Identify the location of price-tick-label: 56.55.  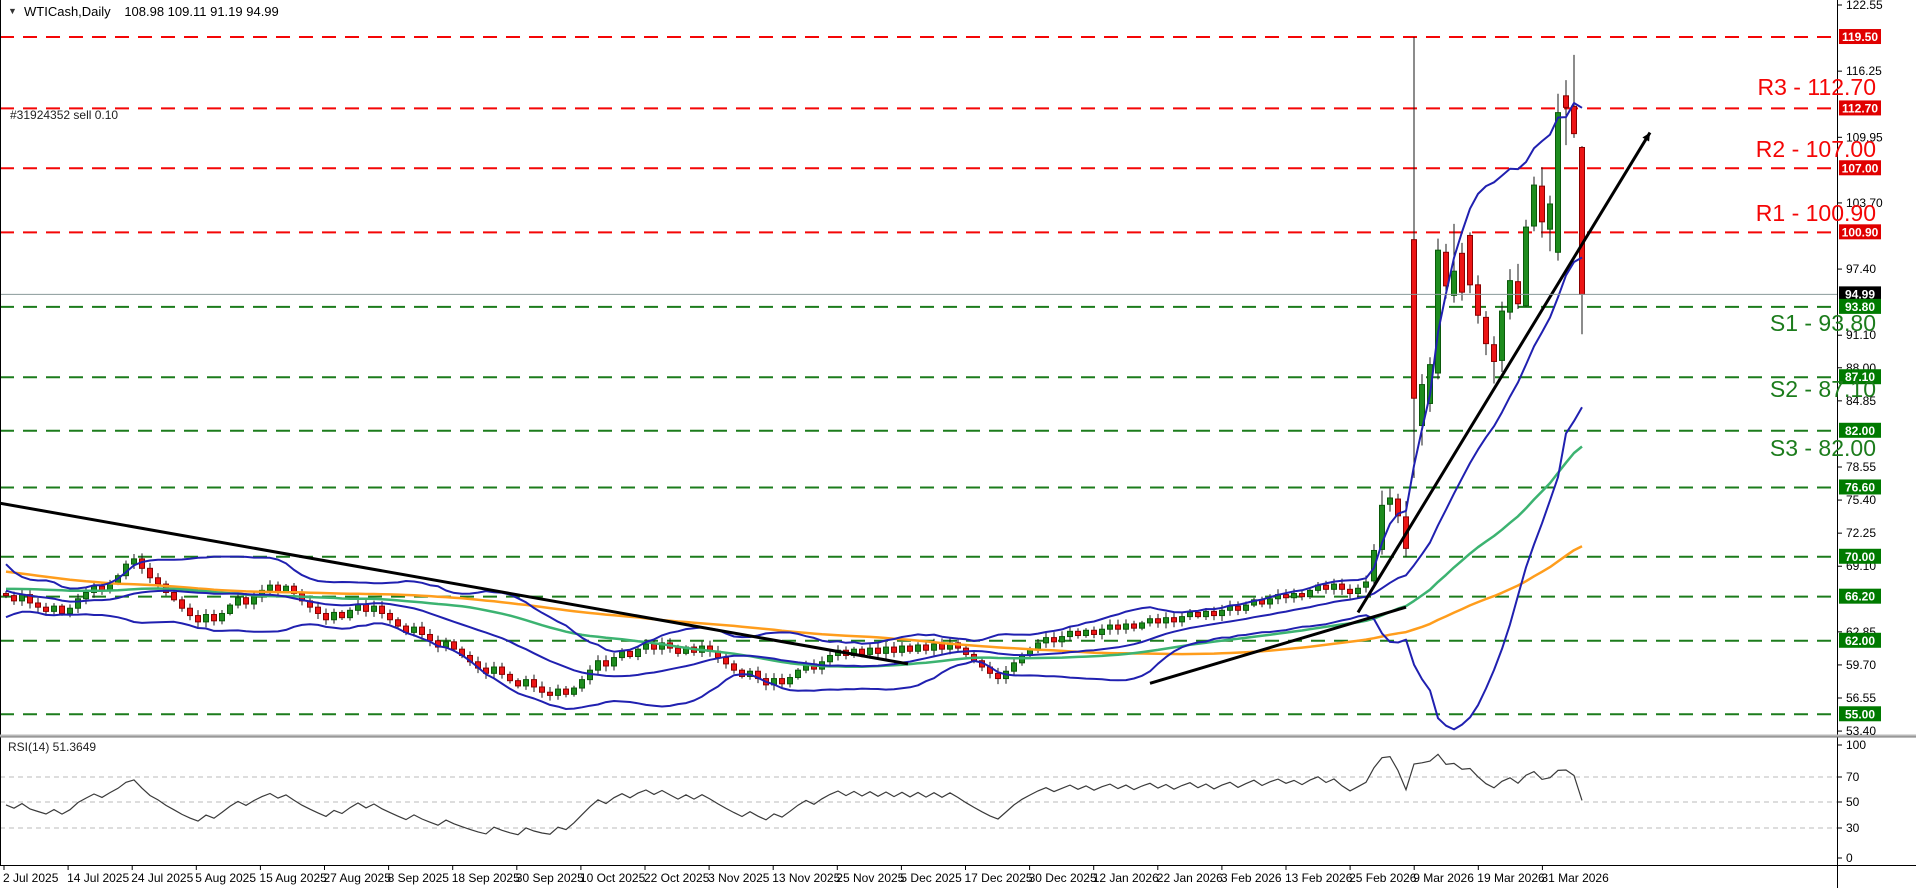
(1861, 698).